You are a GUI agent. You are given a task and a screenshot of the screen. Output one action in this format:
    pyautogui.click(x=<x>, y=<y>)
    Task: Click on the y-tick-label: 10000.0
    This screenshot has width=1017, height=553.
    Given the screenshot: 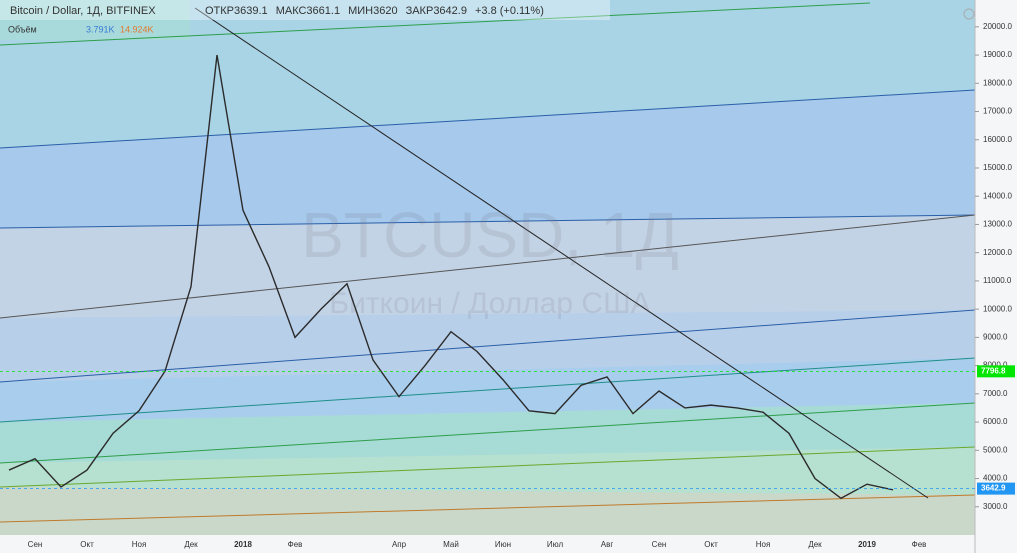 What is the action you would take?
    pyautogui.click(x=997, y=308)
    